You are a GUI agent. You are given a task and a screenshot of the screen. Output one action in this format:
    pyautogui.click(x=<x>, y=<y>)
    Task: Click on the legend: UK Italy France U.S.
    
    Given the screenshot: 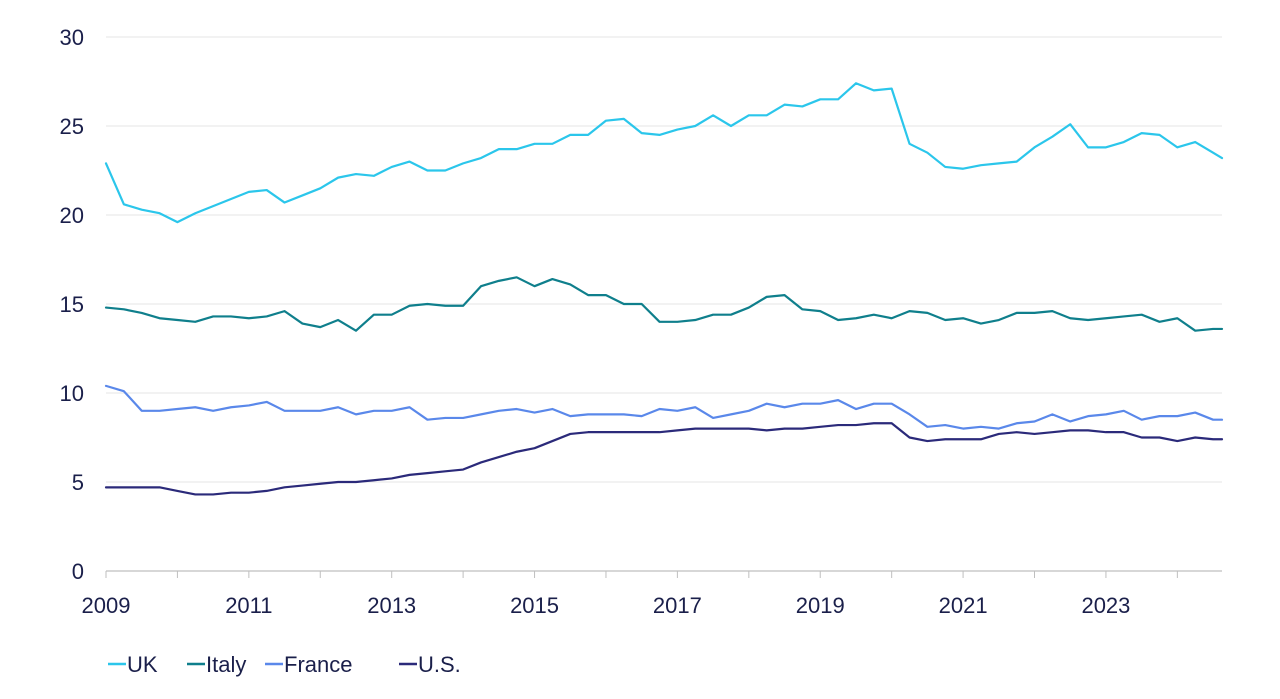 What is the action you would take?
    pyautogui.click(x=284, y=664)
    